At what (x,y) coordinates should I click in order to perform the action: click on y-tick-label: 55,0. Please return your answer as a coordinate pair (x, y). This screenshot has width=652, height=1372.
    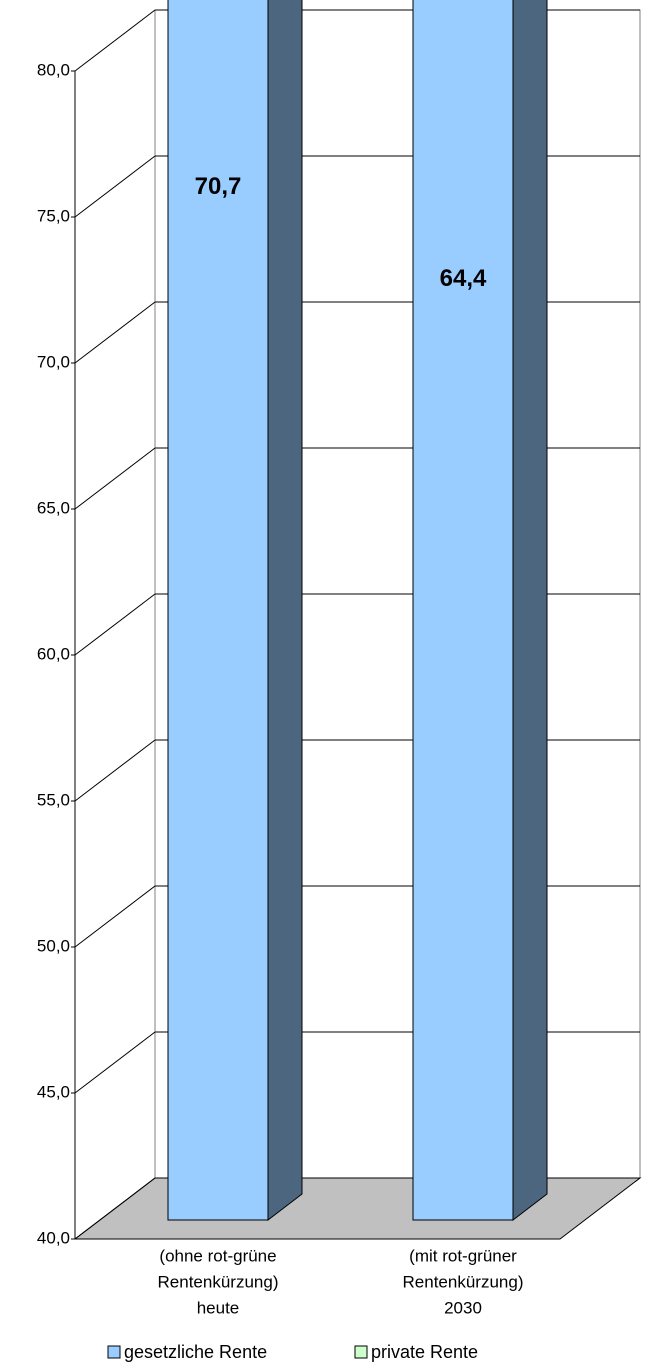
    Looking at the image, I should click on (53, 799).